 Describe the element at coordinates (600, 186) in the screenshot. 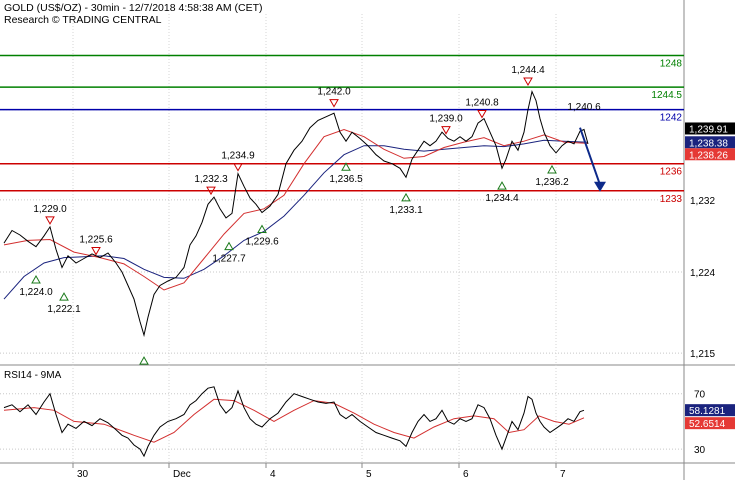

I see `forecast-arrow-head` at that location.